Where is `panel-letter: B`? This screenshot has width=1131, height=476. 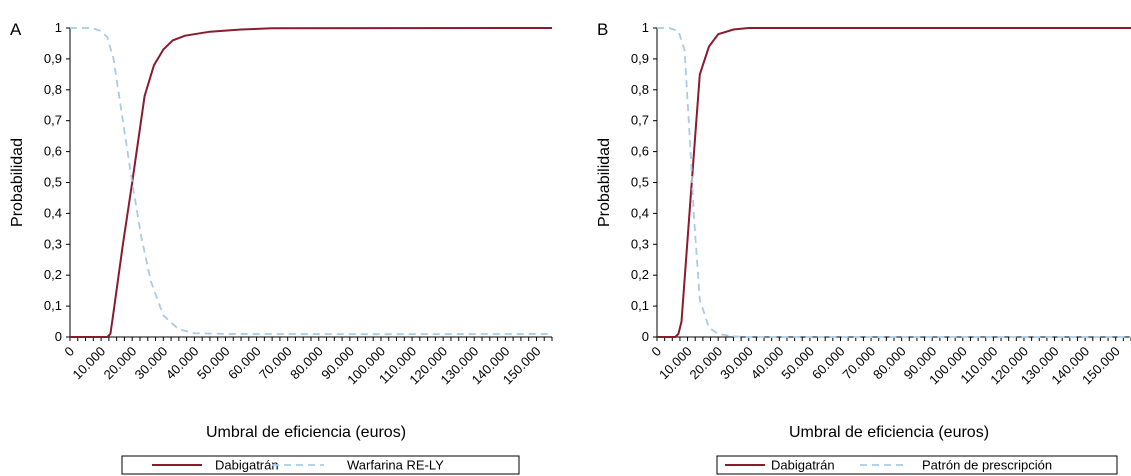 panel-letter: B is located at coordinates (602, 29).